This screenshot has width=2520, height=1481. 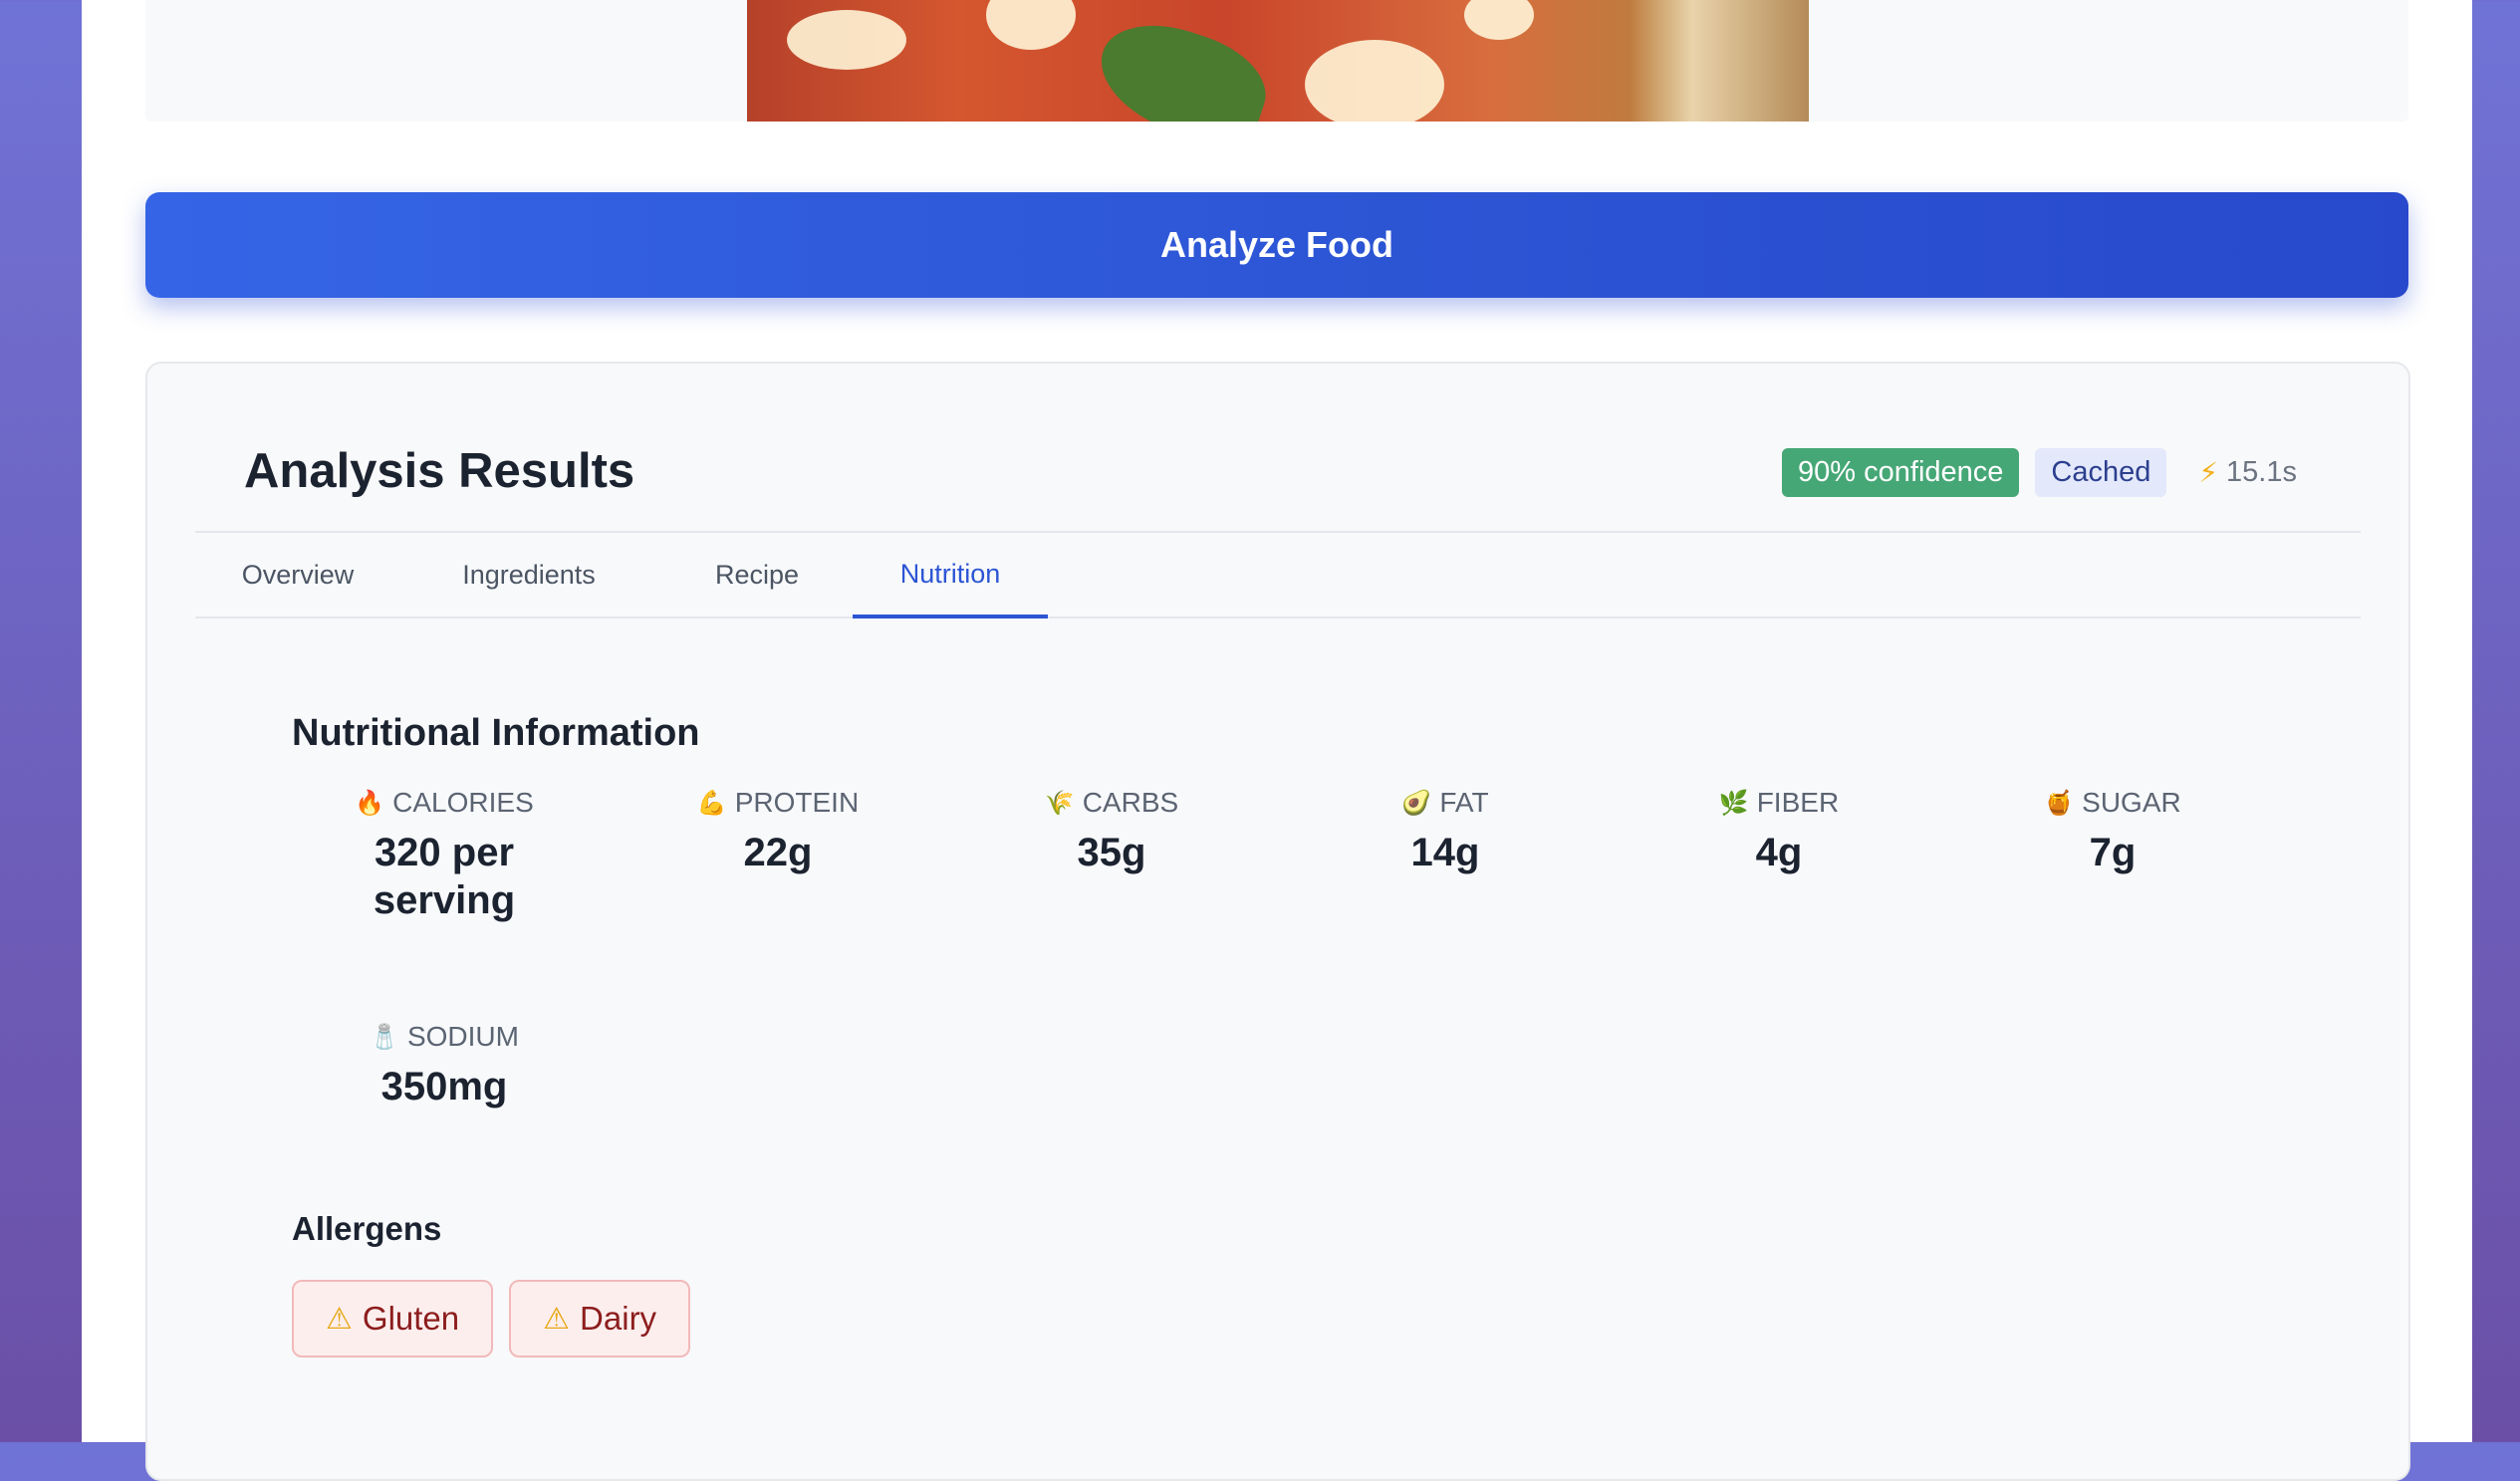 I want to click on nutrient-fiber: 🌿 FIBER 4g, so click(x=1779, y=832).